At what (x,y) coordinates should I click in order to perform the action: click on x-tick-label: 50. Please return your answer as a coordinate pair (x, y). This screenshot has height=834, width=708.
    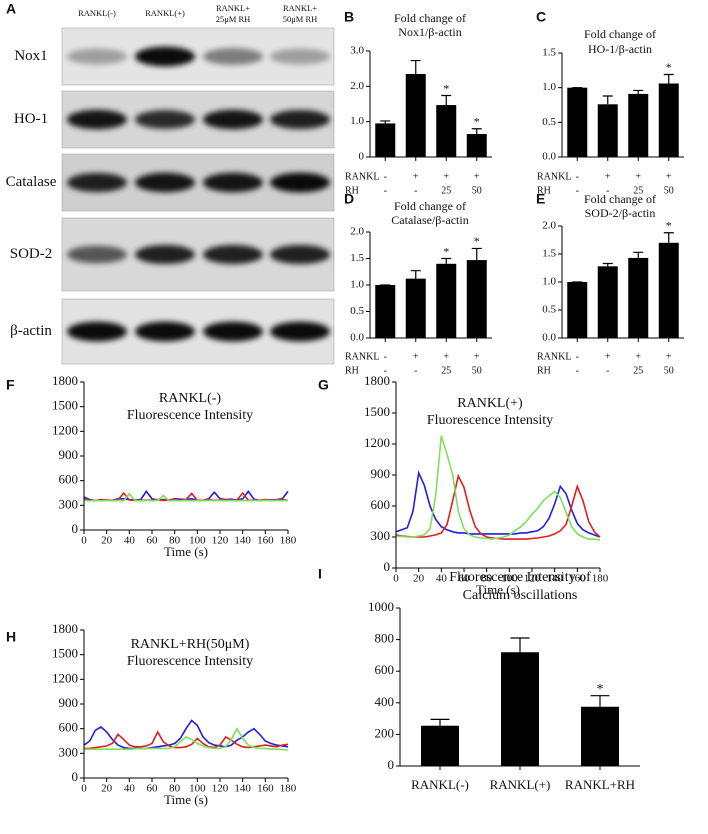
    Looking at the image, I should click on (477, 190).